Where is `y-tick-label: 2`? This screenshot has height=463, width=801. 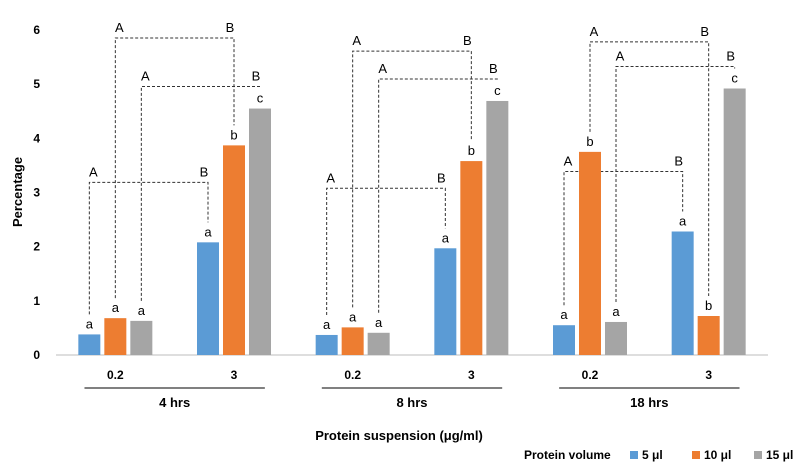
y-tick-label: 2 is located at coordinates (36, 247).